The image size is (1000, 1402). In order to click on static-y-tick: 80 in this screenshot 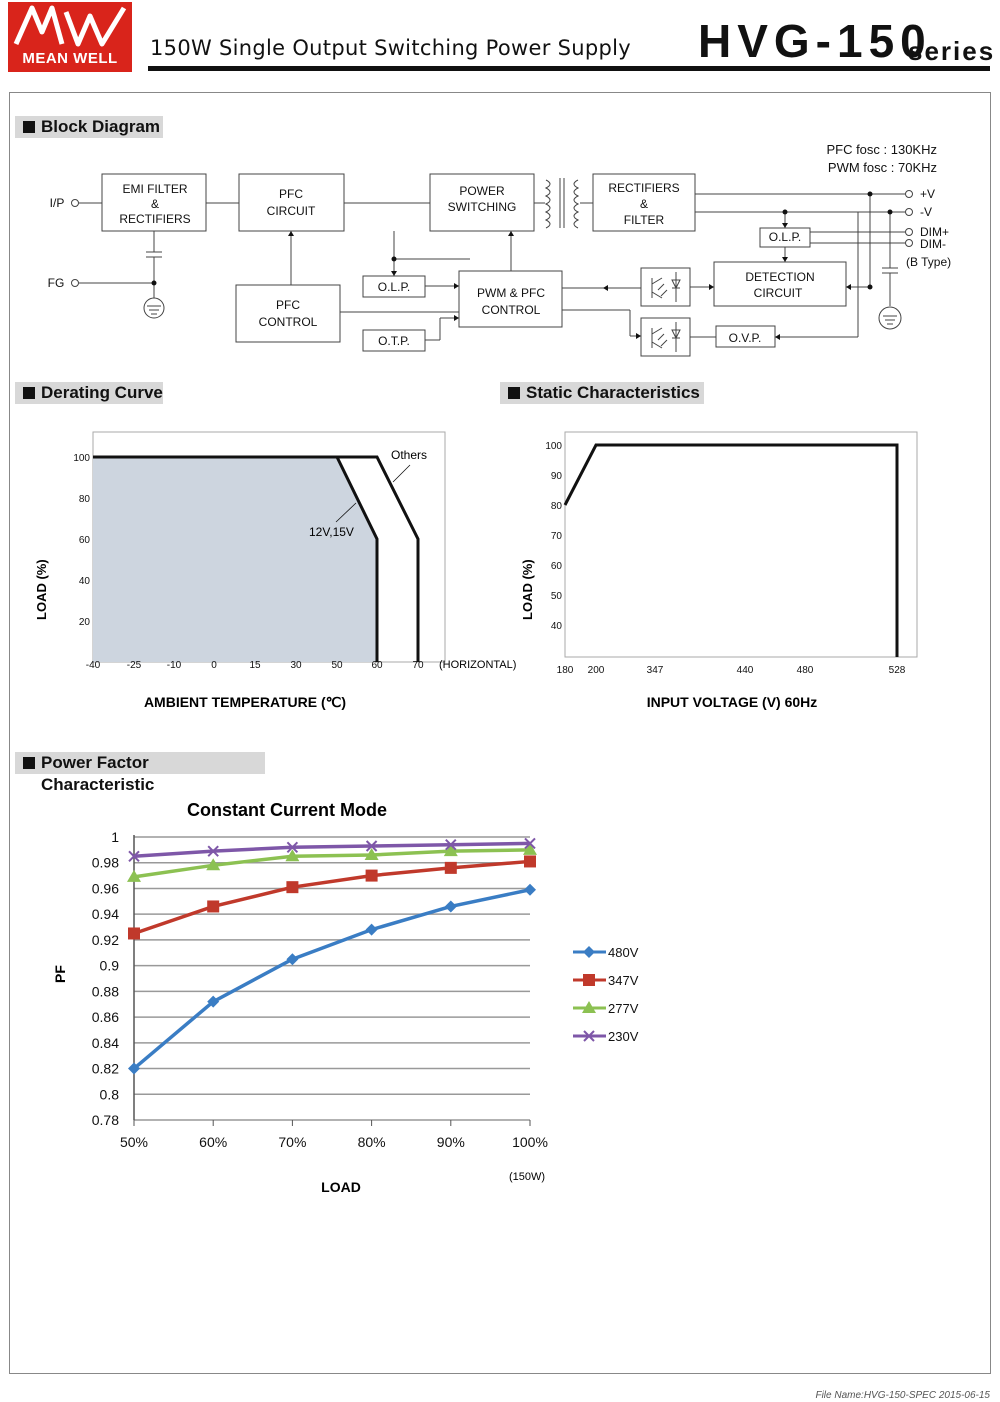, I will do `click(557, 506)`.